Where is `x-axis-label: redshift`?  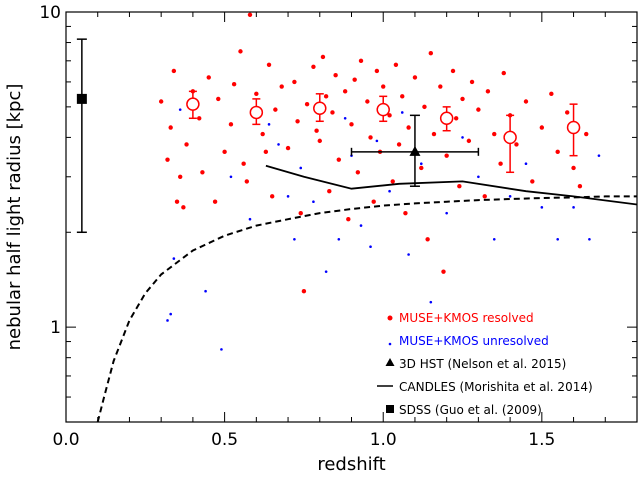
x-axis-label: redshift is located at coordinates (351, 464).